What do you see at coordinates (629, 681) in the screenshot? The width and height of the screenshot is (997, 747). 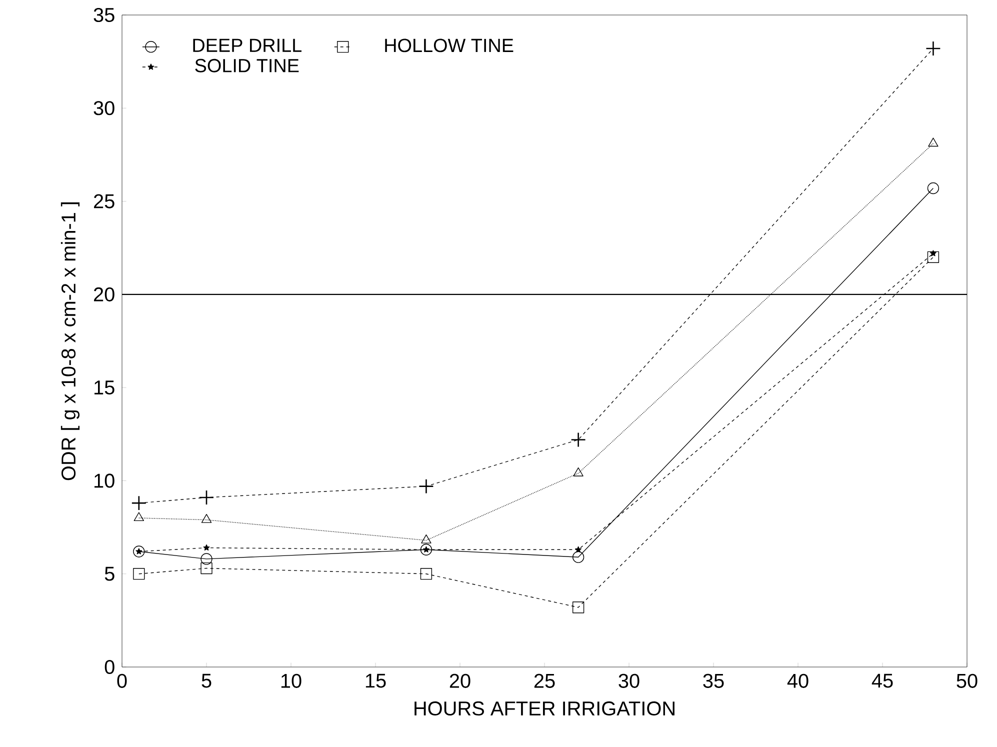 I see `x-tick-label: 30` at bounding box center [629, 681].